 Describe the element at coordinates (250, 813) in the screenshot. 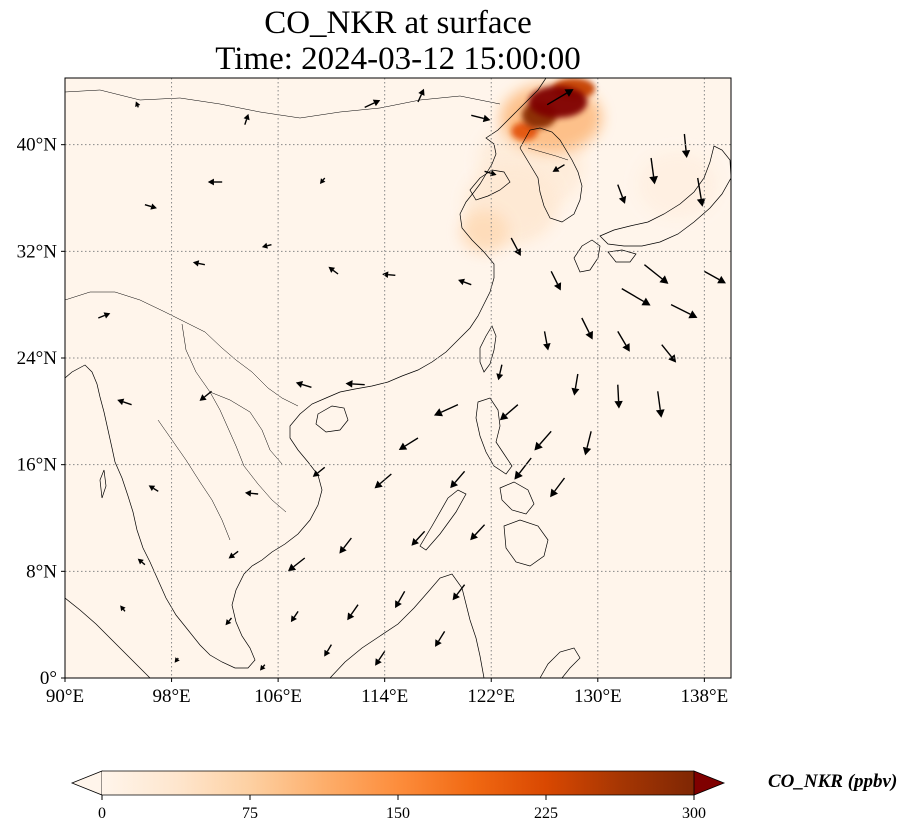

I see `colorbar-tick-label: 75` at that location.